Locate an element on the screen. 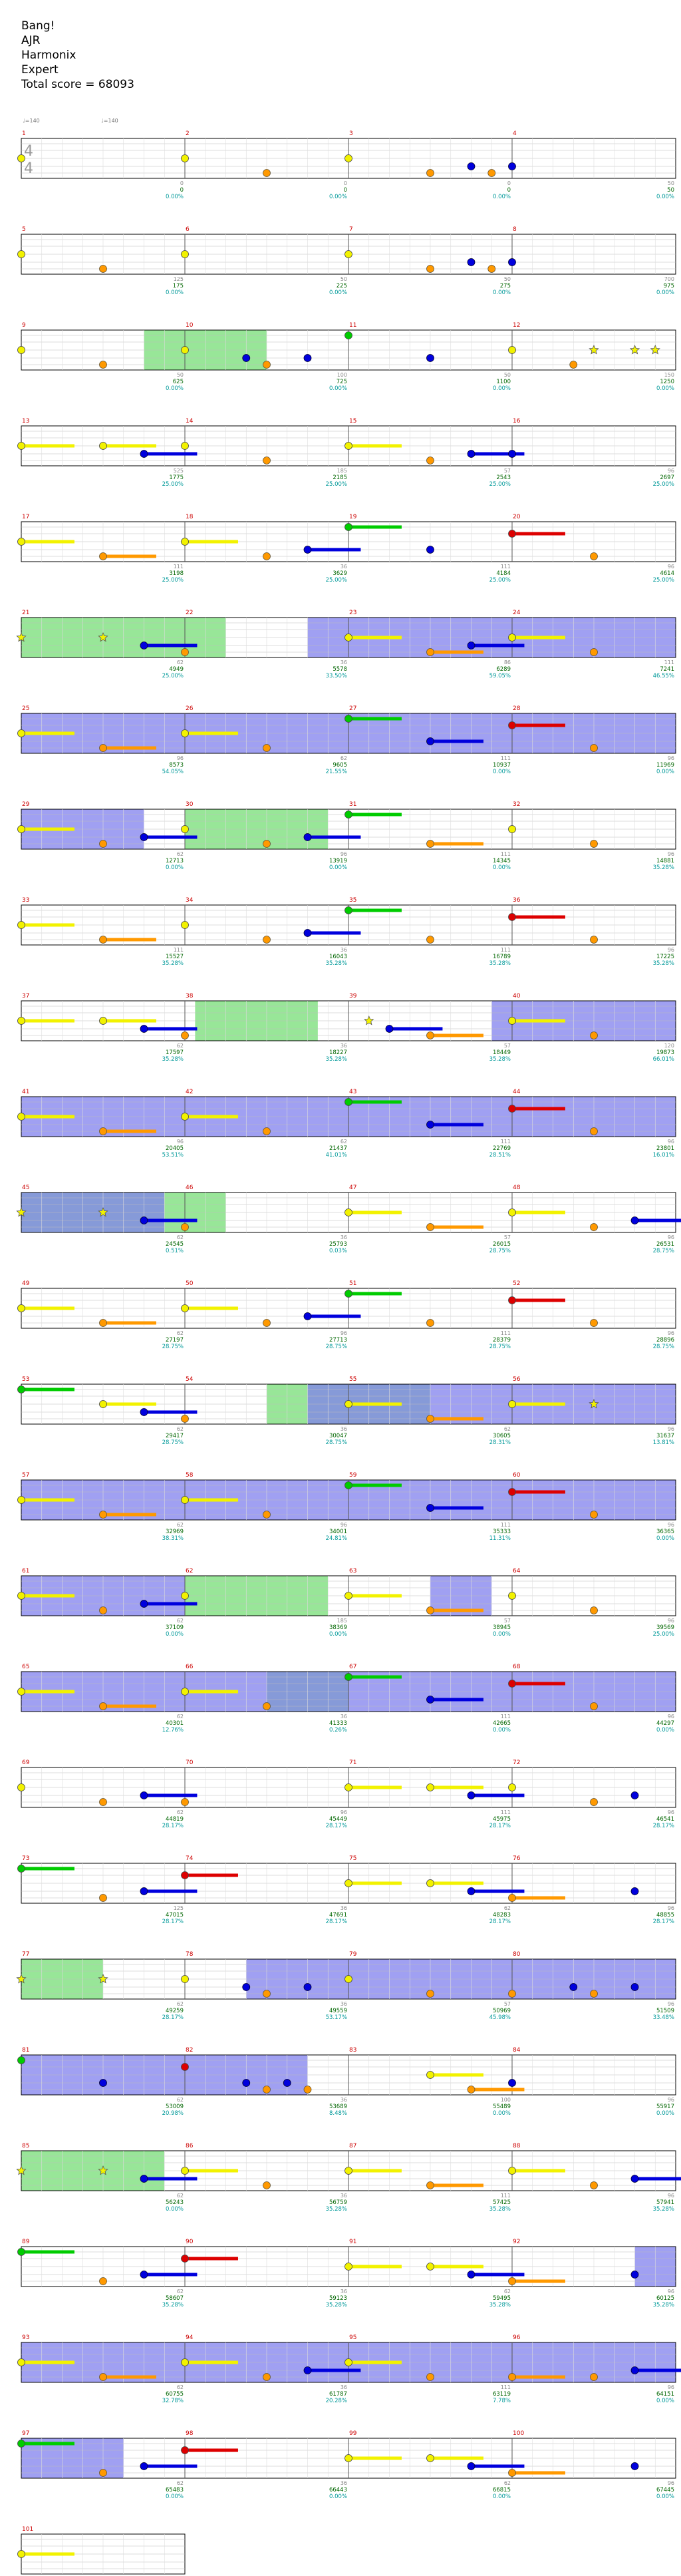 The height and width of the screenshot is (2576, 681). overdrive-percent: 53.51% is located at coordinates (173, 1155).